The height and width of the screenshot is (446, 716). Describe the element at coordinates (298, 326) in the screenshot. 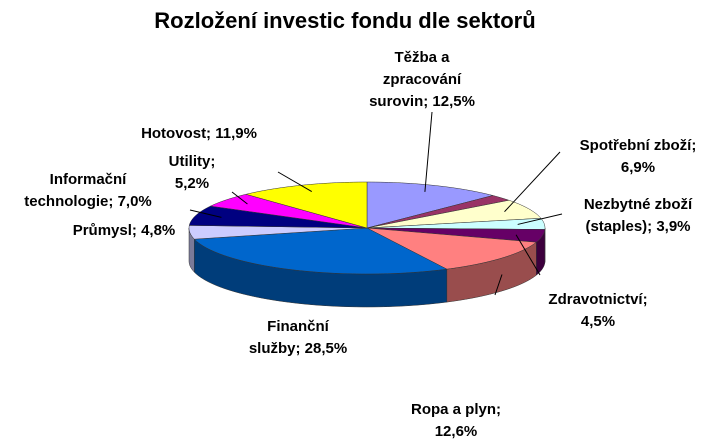

I see `data-label: Finanční` at that location.